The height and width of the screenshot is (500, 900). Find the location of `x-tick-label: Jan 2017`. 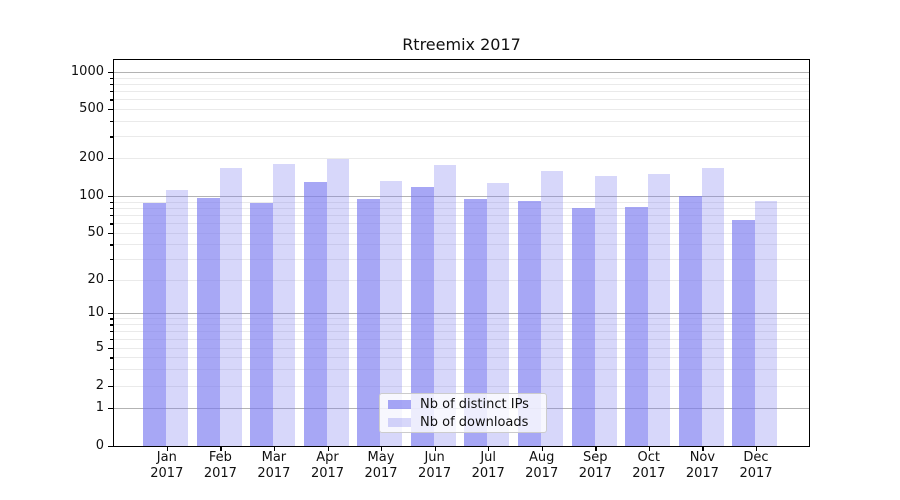

x-tick-label: Jan 2017 is located at coordinates (167, 465).